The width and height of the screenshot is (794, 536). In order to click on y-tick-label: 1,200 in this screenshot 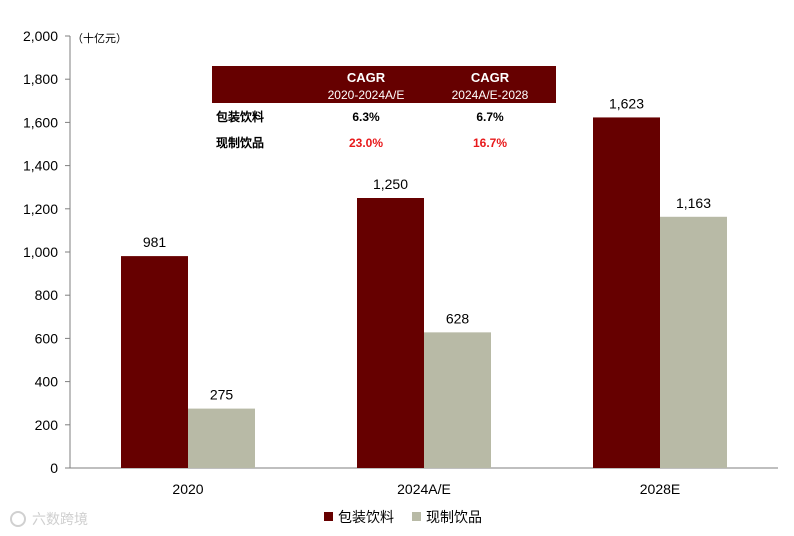, I will do `click(40, 209)`.